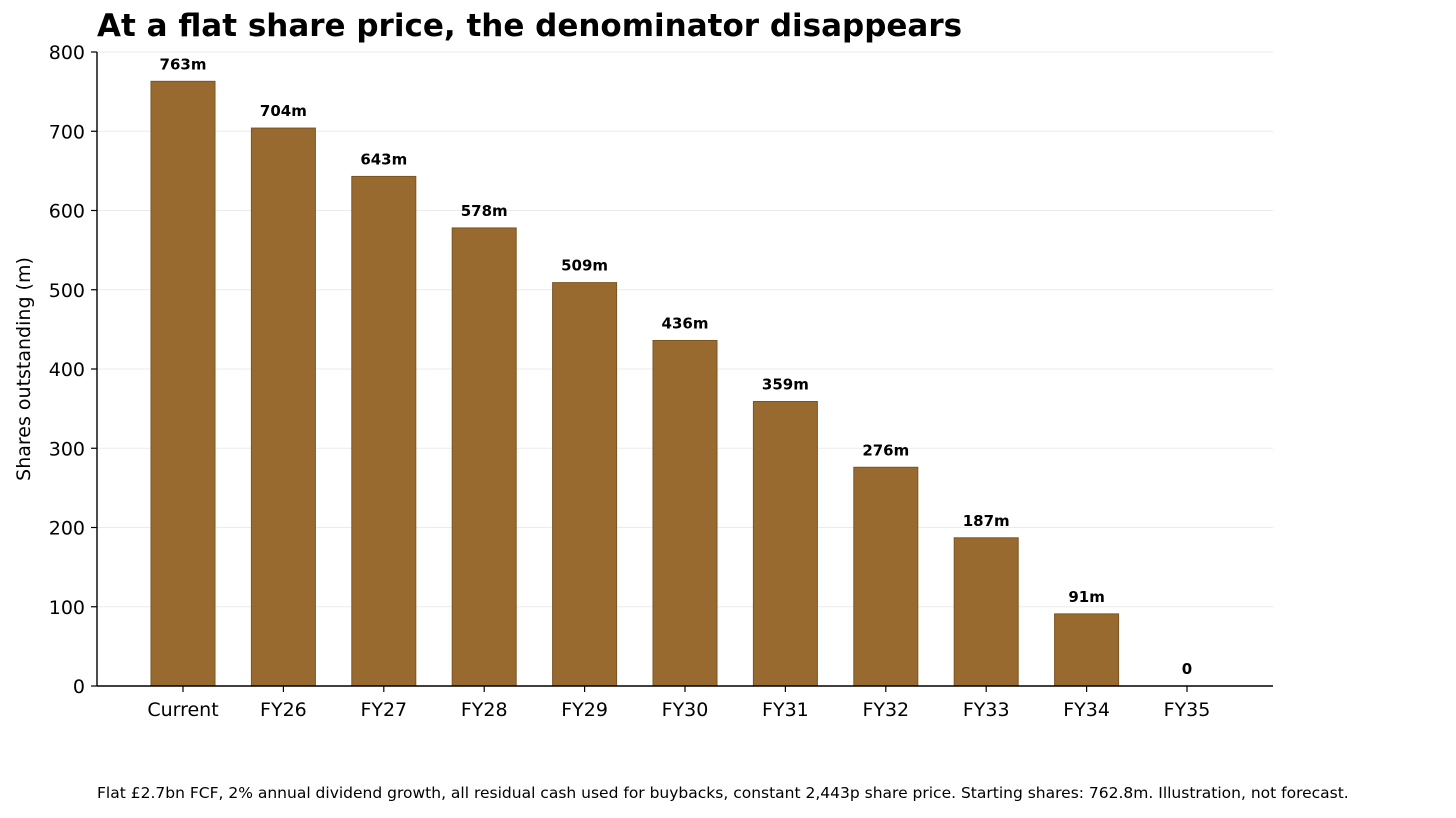 Image resolution: width=1456 pixels, height=818 pixels. I want to click on y-tick-label: 800, so click(67, 53).